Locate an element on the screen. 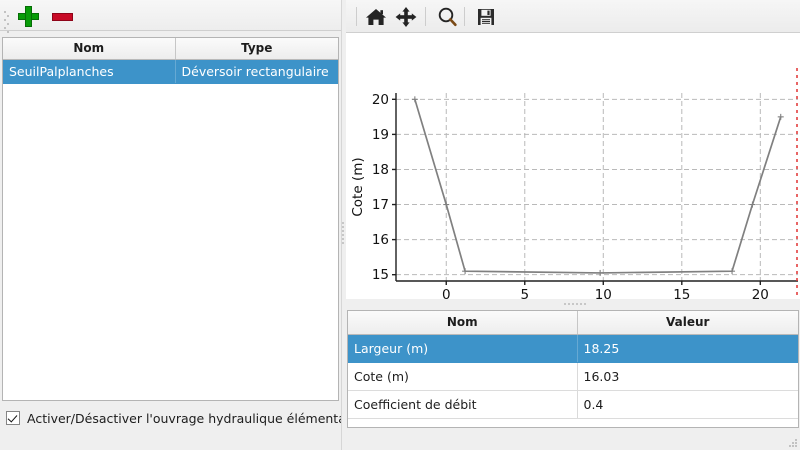 This screenshot has width=800, height=450. splitter-edge-line is located at coordinates (341, 225).